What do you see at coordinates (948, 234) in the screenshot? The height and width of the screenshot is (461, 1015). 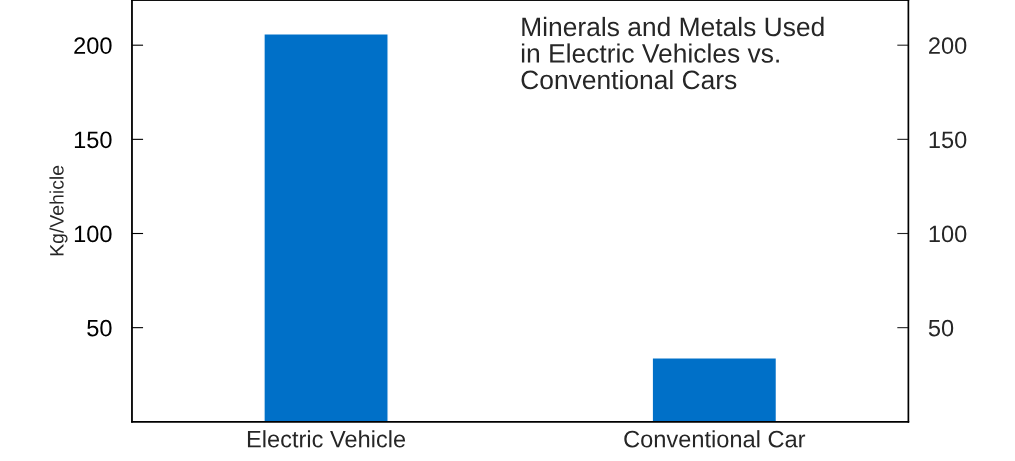 I see `y2-tick-label: 100` at bounding box center [948, 234].